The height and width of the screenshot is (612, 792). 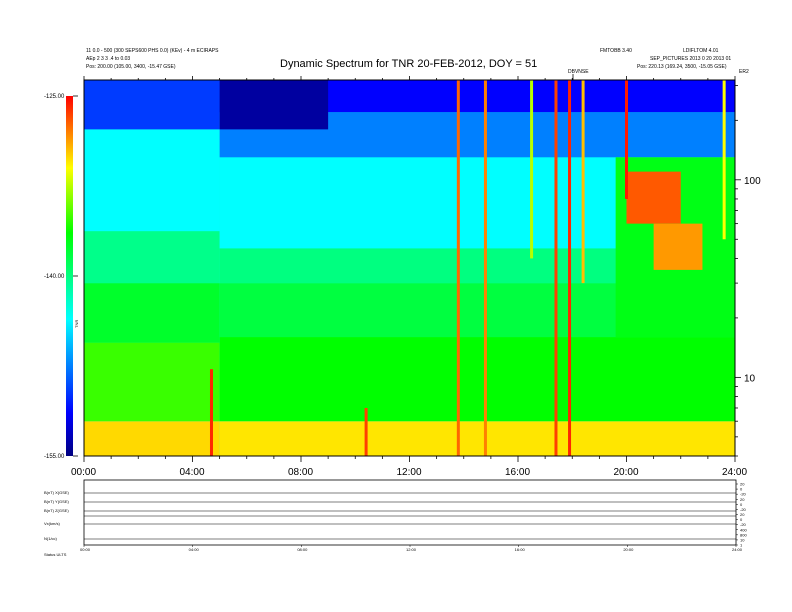 What do you see at coordinates (83, 472) in the screenshot?
I see `x-tick-label-0: 00:00` at bounding box center [83, 472].